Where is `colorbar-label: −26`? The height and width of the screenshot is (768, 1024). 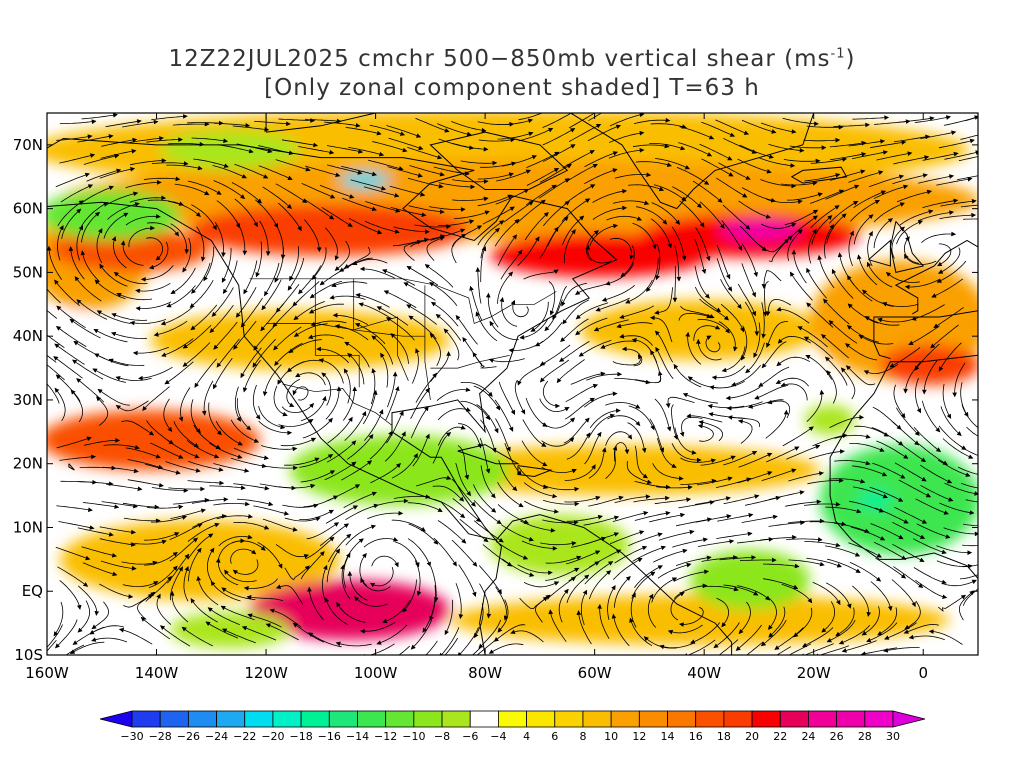
colorbar-label: −26 is located at coordinates (188, 736).